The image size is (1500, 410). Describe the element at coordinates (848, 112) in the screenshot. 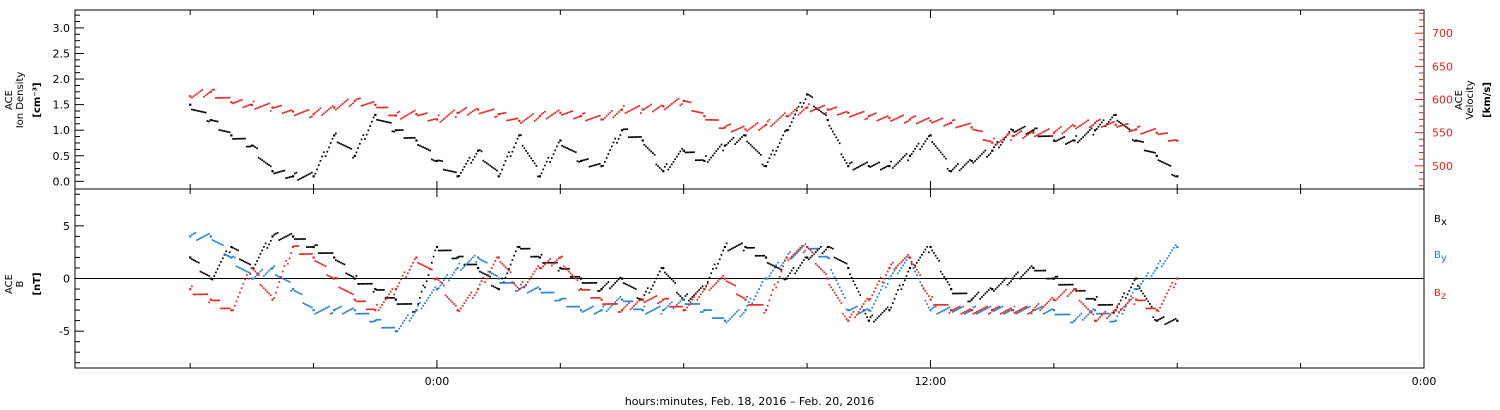

I see `velocity-point` at that location.